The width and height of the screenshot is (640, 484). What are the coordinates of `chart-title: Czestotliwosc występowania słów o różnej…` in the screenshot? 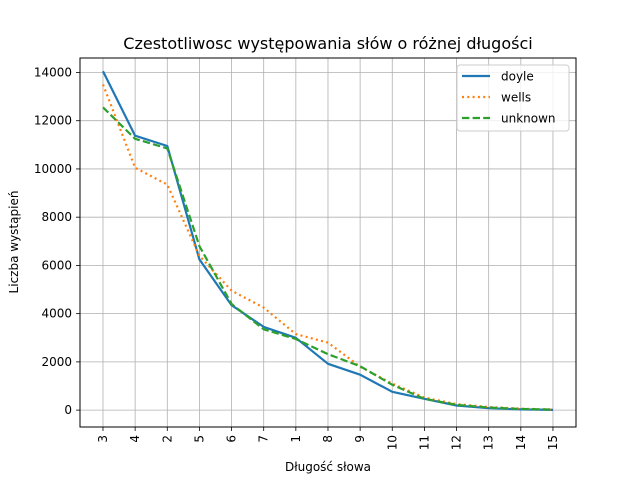 It's located at (327, 43).